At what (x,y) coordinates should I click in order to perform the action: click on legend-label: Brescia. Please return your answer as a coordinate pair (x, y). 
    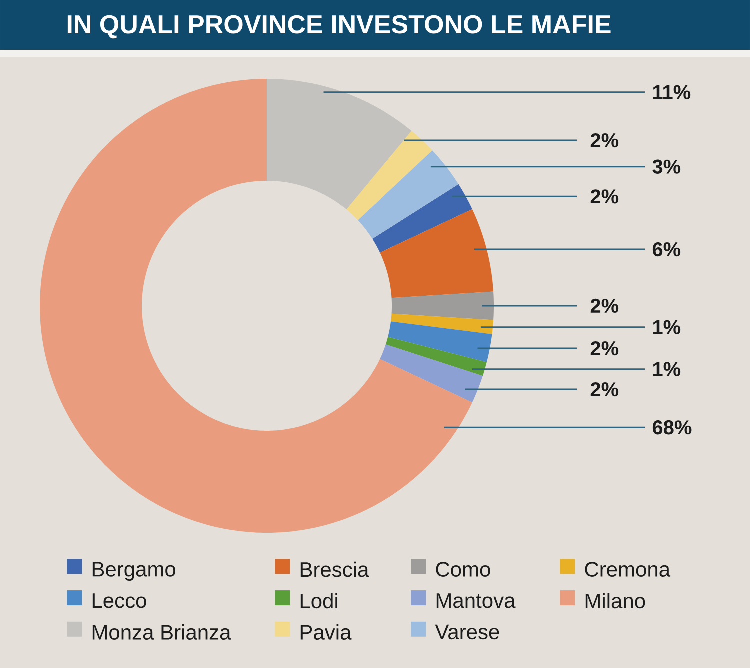
    Looking at the image, I should click on (335, 570).